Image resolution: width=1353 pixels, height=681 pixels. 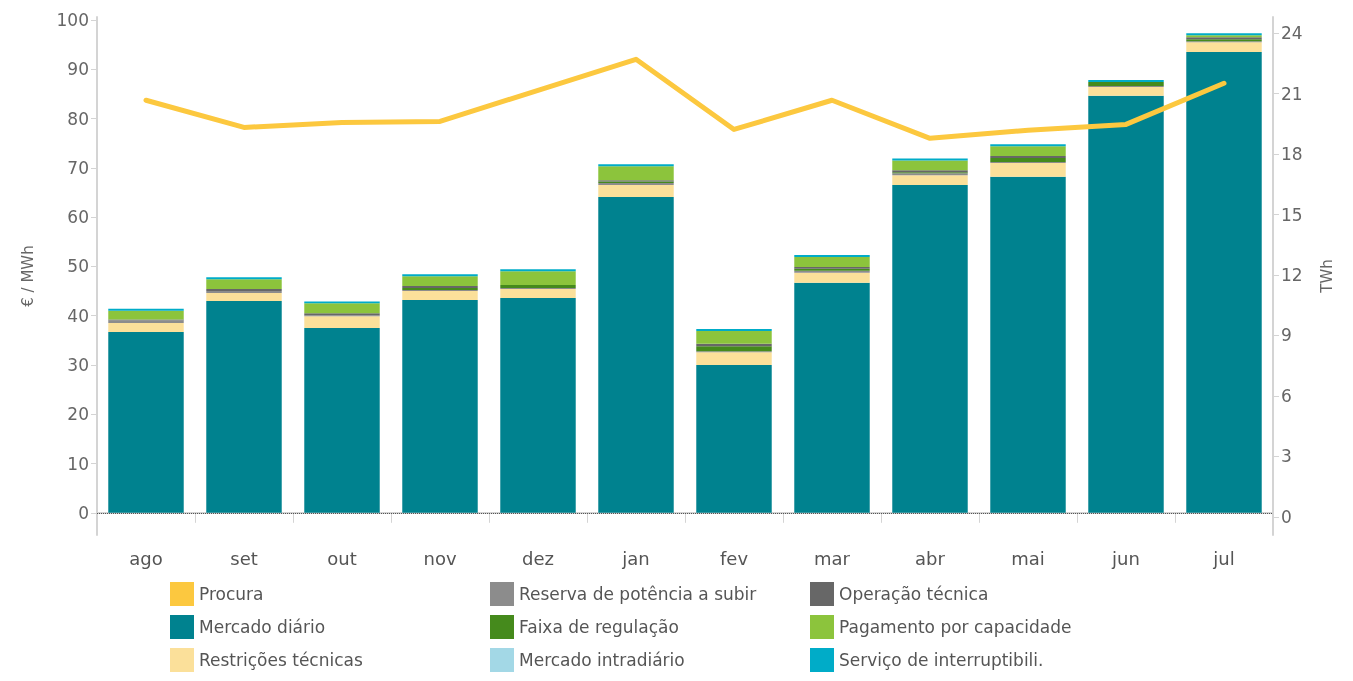 I want to click on legend-label: Operação técnica, so click(x=914, y=594).